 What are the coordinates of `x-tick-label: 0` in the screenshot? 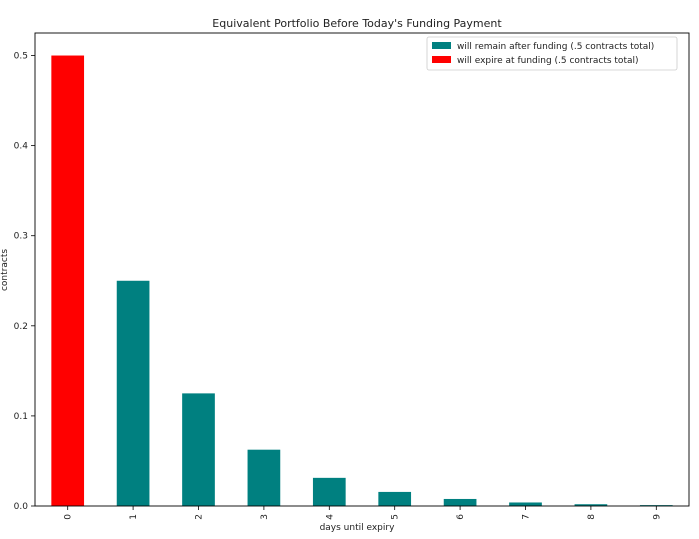 It's located at (69, 517).